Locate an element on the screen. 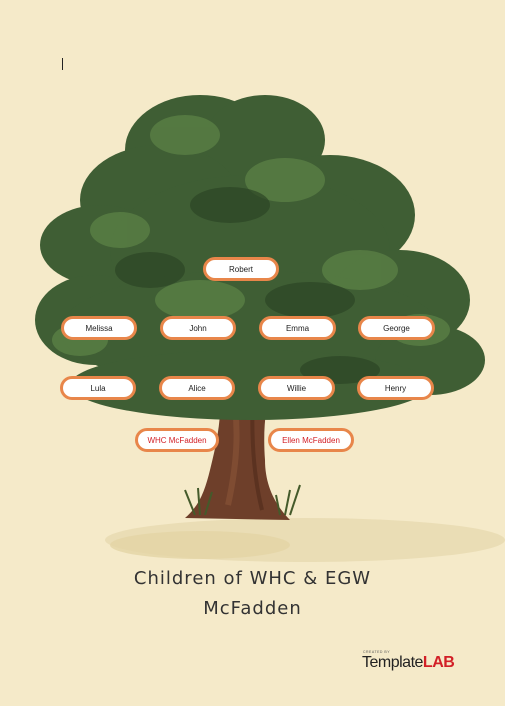 This screenshot has width=505, height=706. member-melissa: Melissa is located at coordinates (99, 328).